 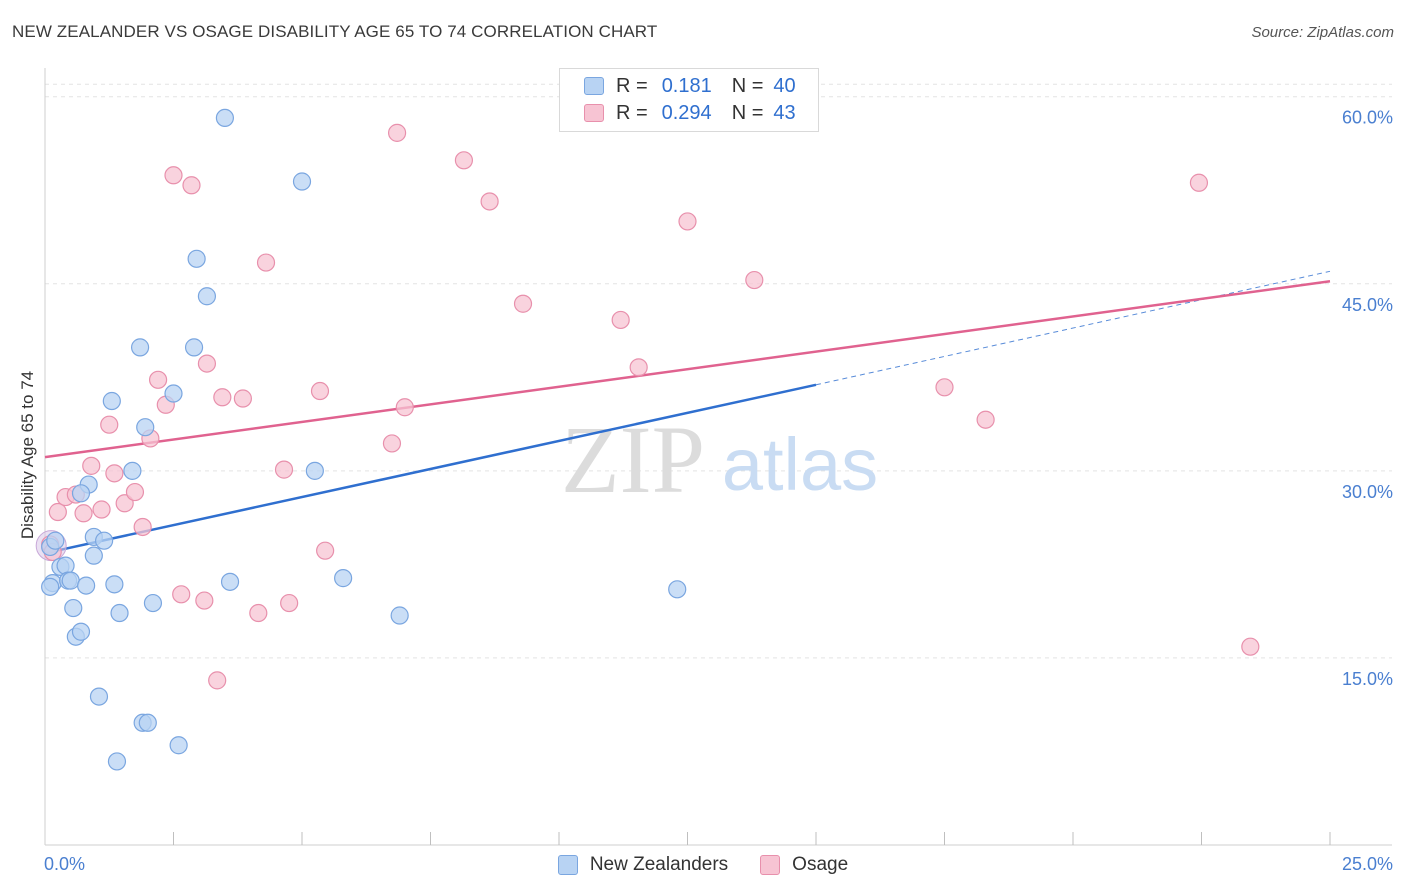 I want to click on x-tick-labels: 0.0% 25.0%, so click(x=718, y=864).